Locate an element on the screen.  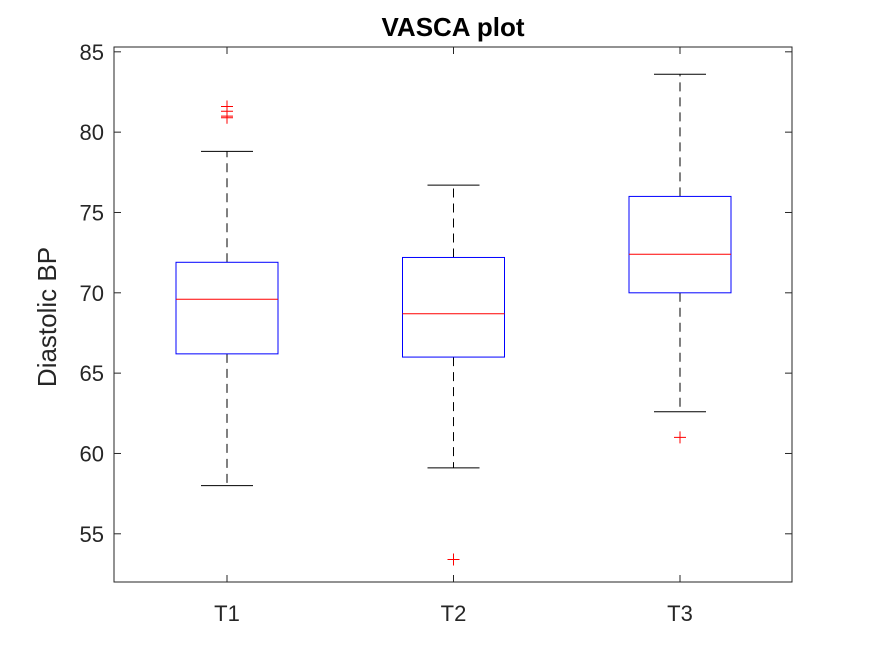
y-tick-label: 55 is located at coordinates (92, 534).